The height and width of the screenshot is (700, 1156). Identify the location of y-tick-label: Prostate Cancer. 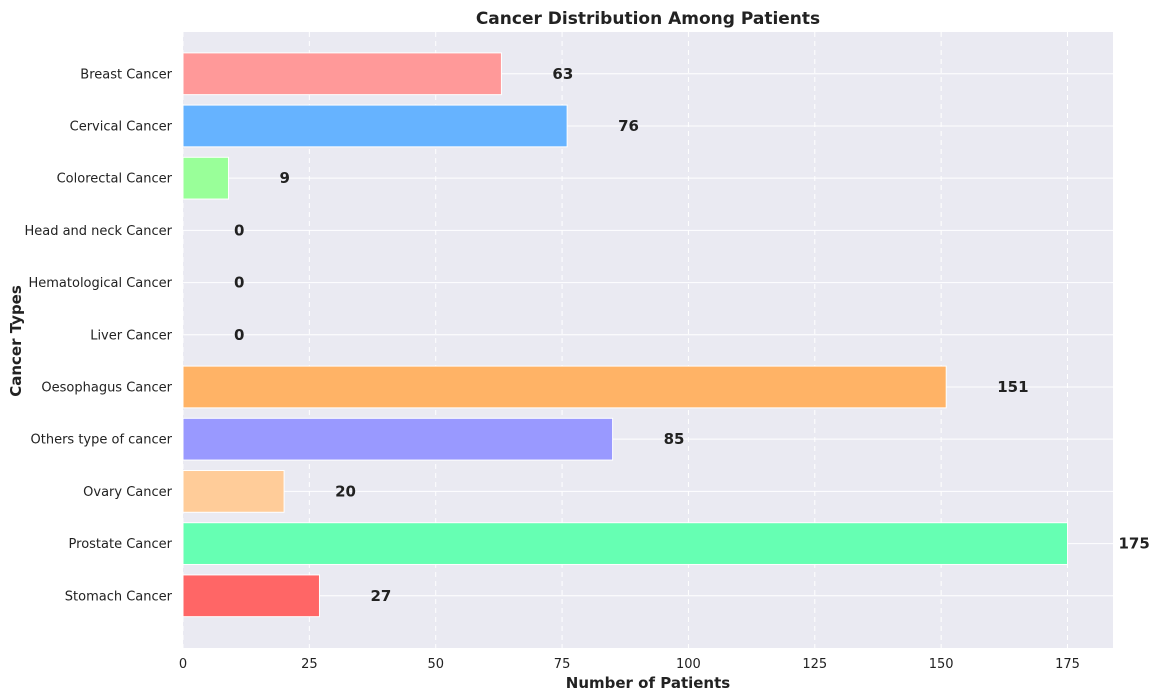
(121, 544).